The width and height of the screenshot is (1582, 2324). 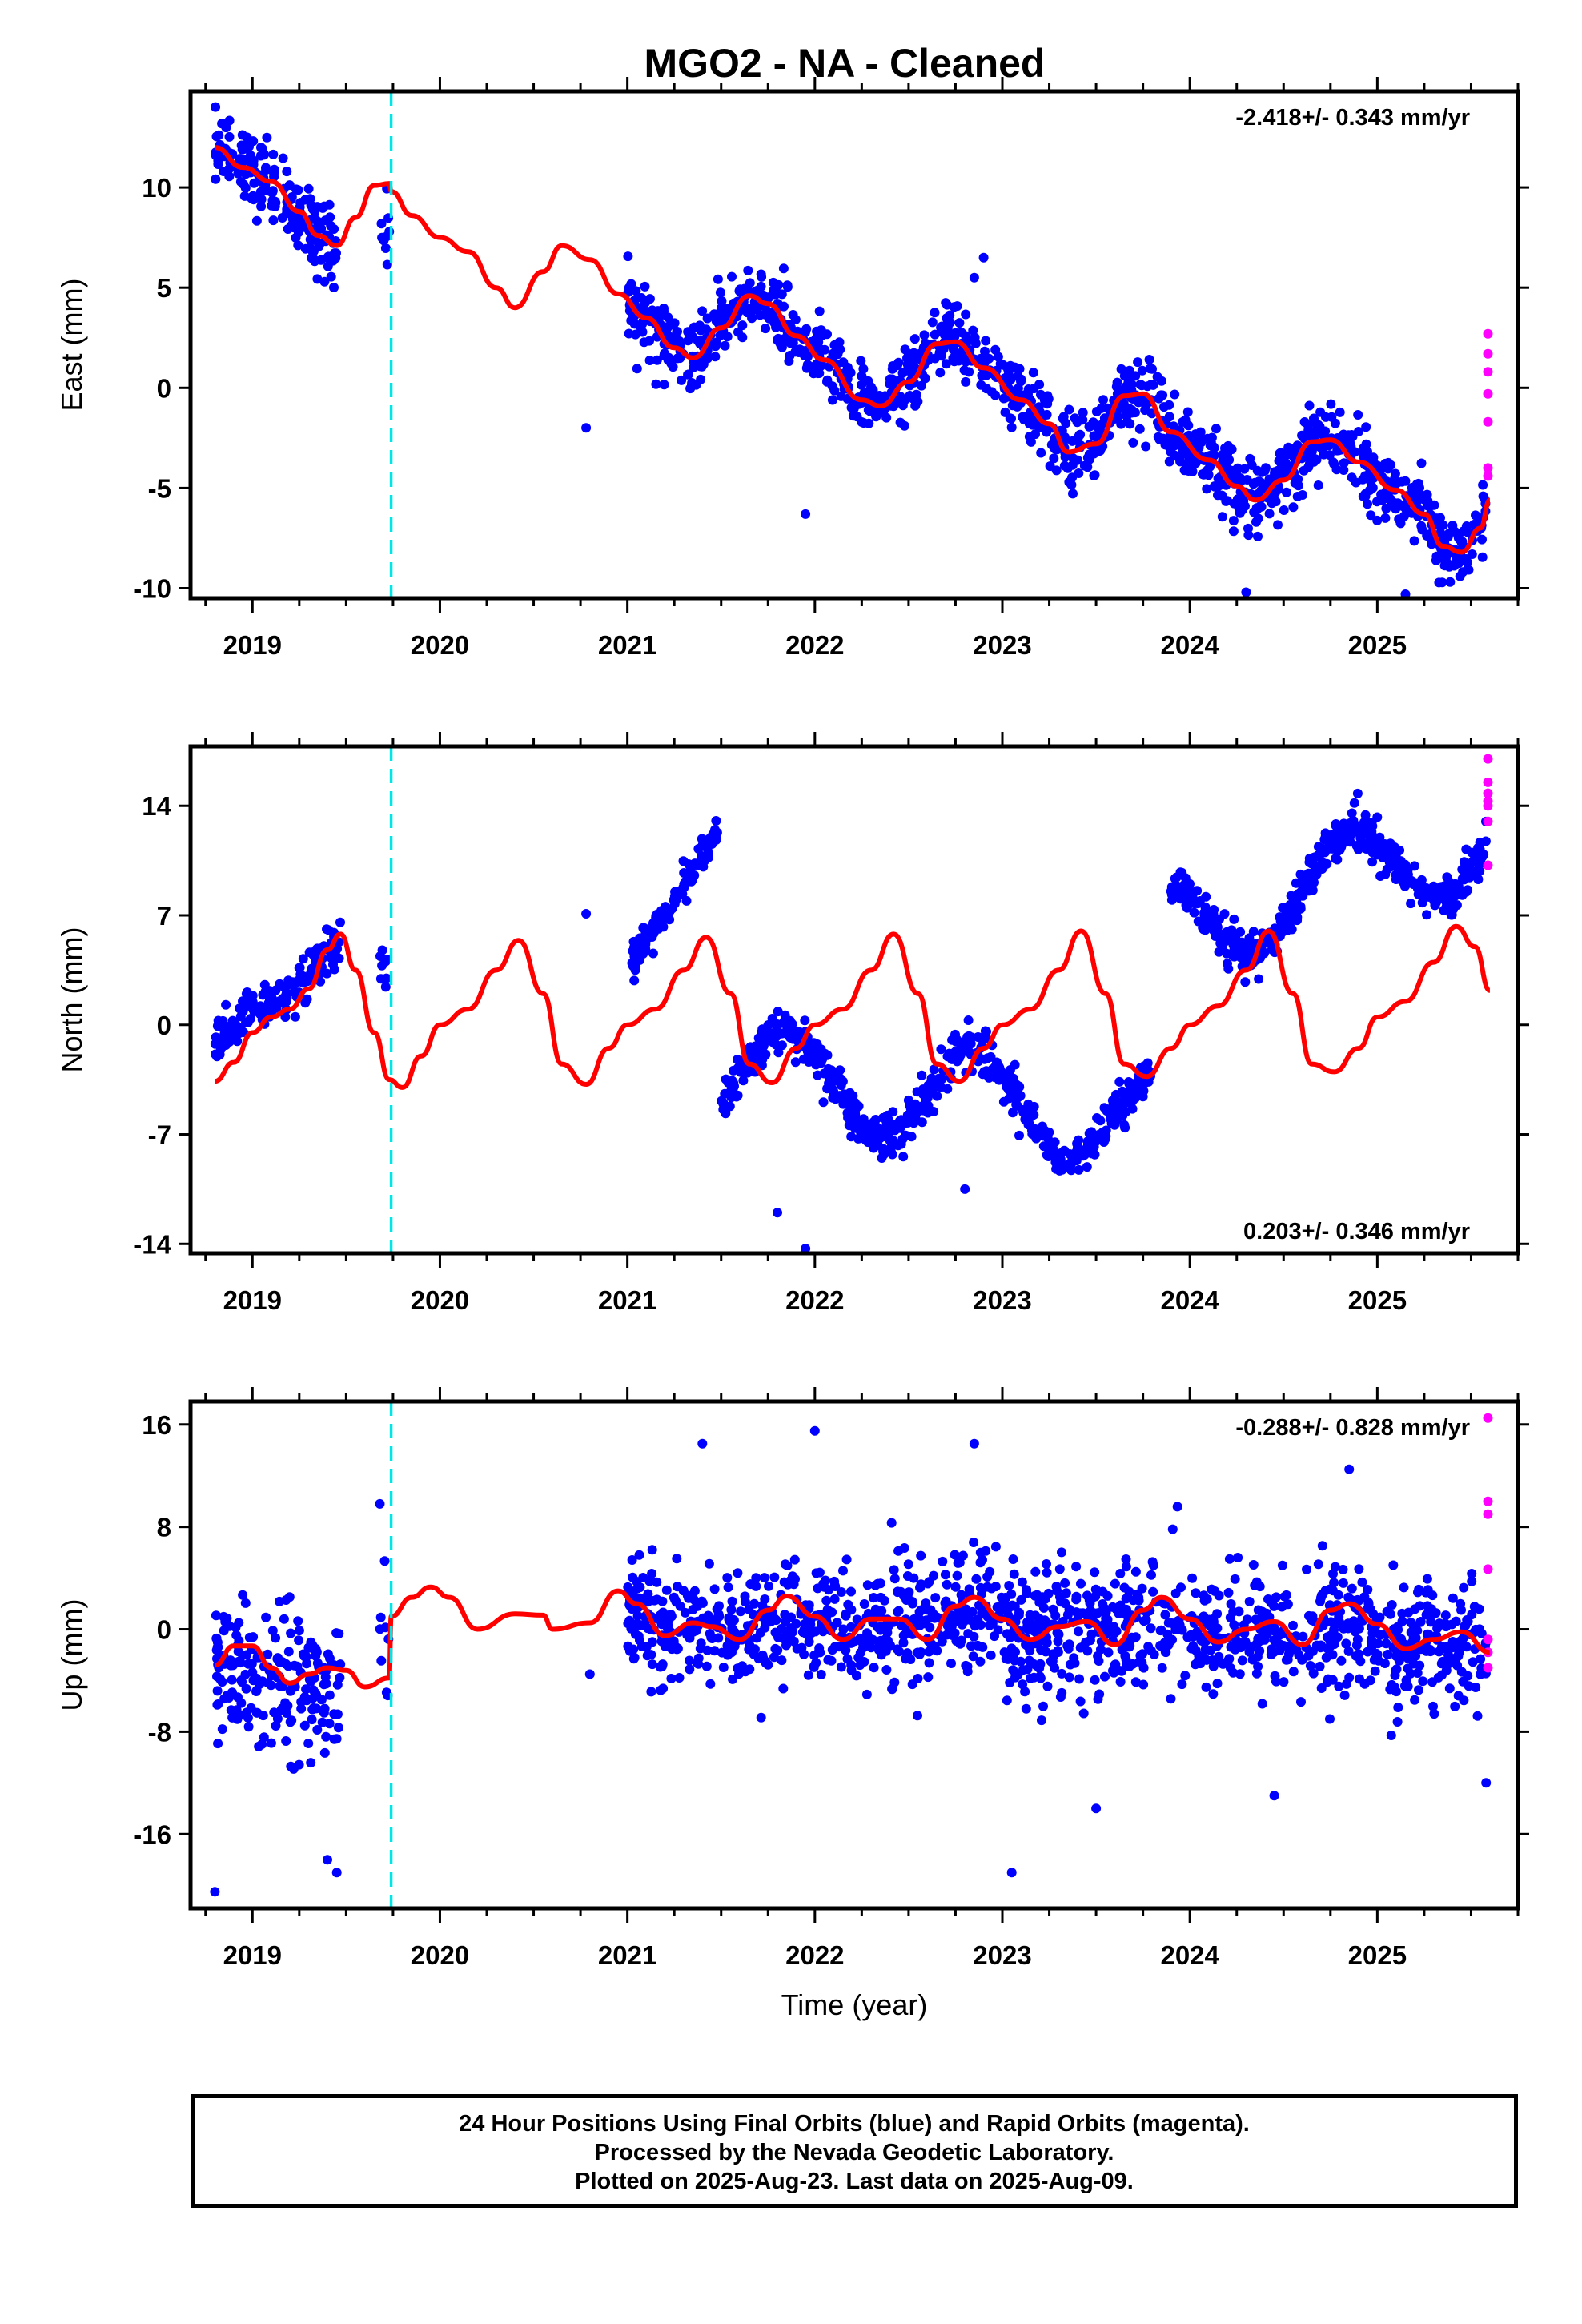 What do you see at coordinates (853, 350) in the screenshot?
I see `east-model-fit-line` at bounding box center [853, 350].